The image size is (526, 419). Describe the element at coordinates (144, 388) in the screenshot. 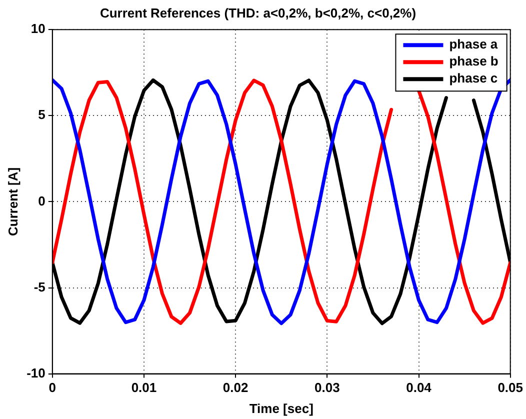

I see `x-tick-label: 0.01` at that location.